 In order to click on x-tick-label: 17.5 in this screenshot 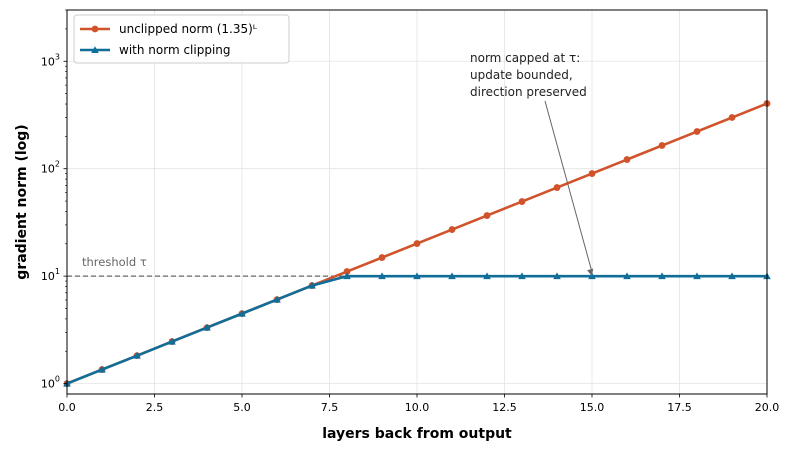, I will do `click(679, 407)`.